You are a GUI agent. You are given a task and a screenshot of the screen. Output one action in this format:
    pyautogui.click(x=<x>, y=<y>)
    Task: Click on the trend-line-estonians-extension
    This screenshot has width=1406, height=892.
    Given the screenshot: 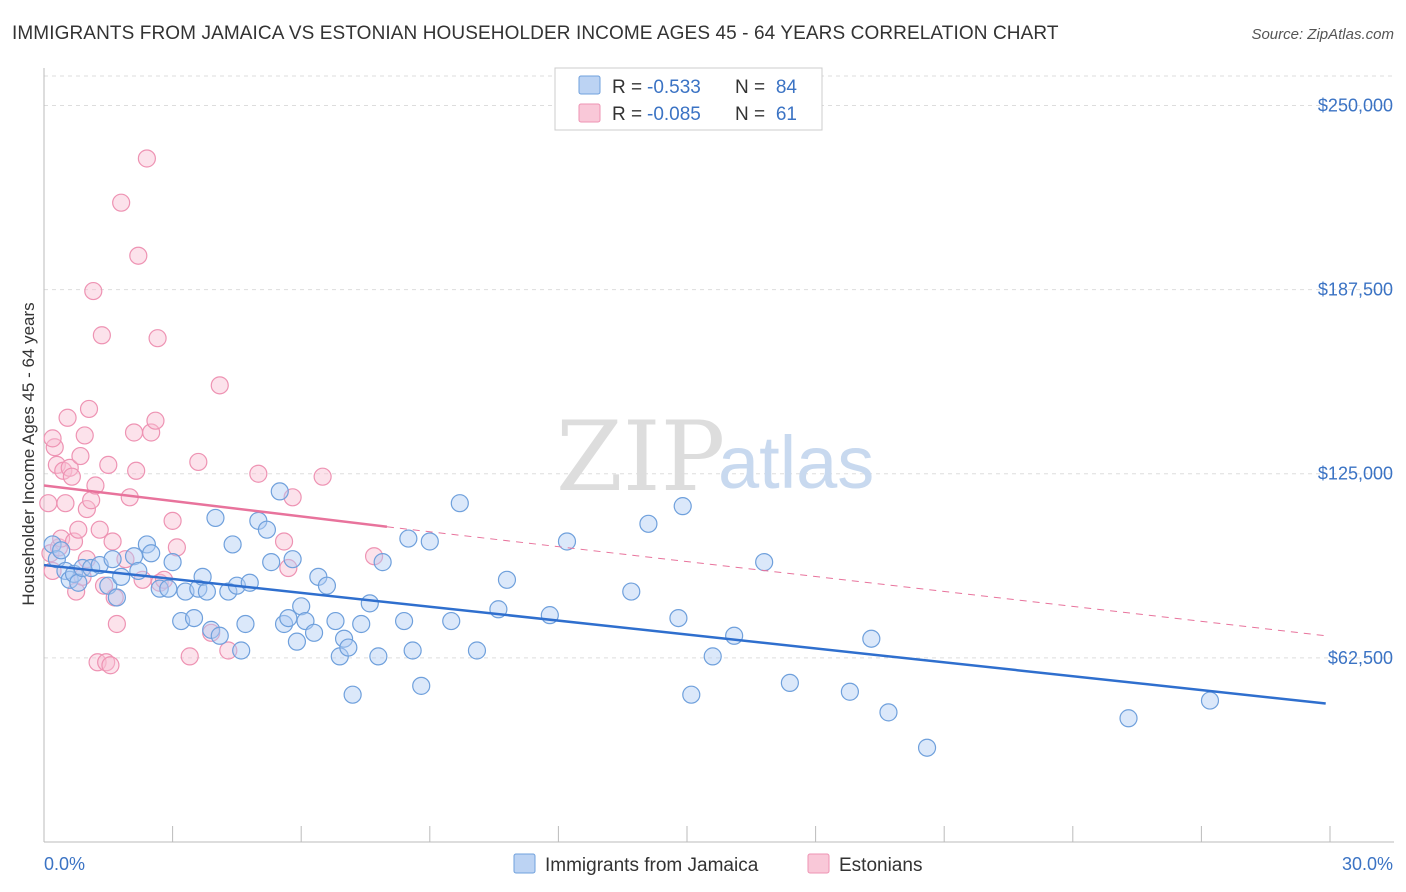 What is the action you would take?
    pyautogui.click(x=856, y=581)
    